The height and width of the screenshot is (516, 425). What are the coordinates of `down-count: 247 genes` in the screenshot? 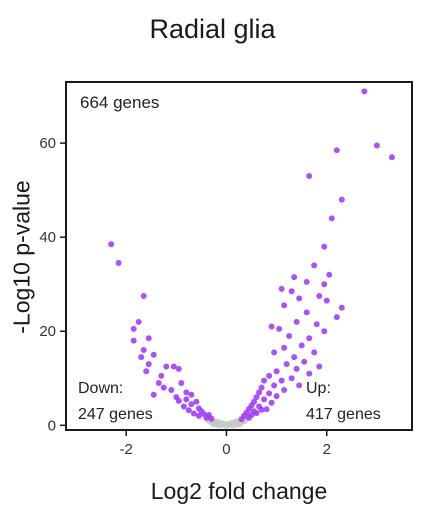 It's located at (115, 414).